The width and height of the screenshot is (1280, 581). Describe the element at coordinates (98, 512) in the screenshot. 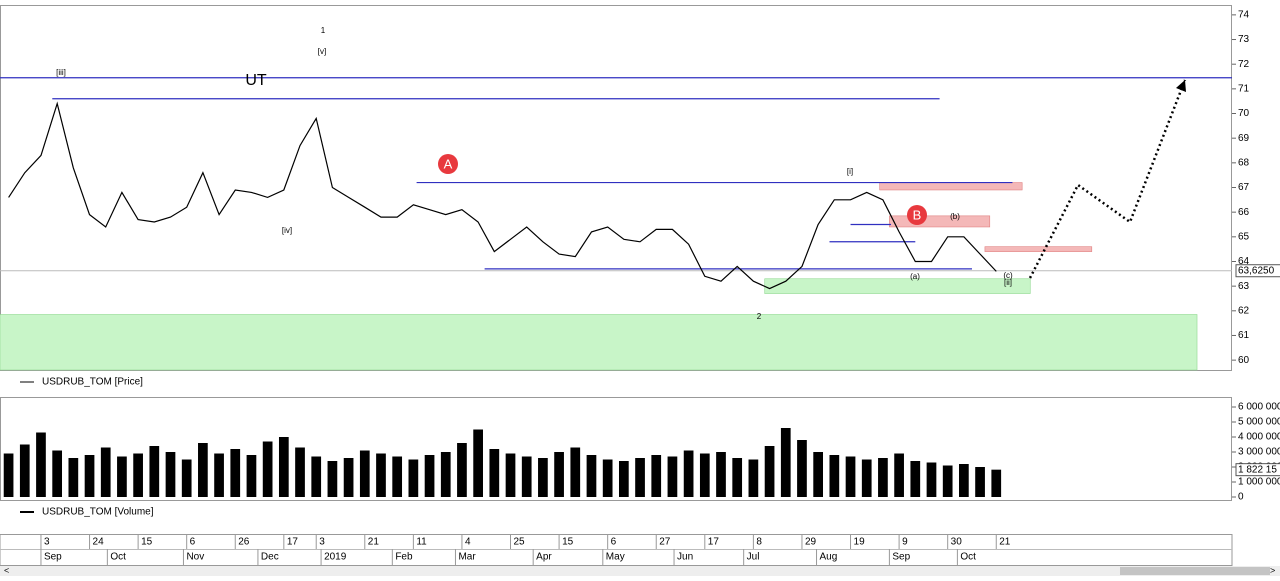

I see `legend-volume: USDRUB_TOM [Volume]` at that location.